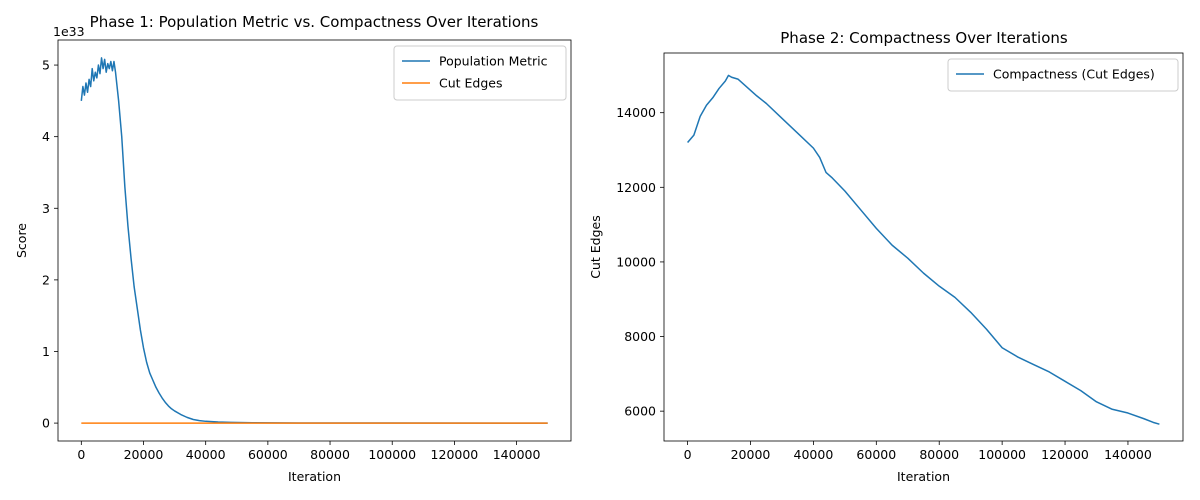 This screenshot has height=500, width=1200. What do you see at coordinates (471, 83) in the screenshot?
I see `legend-label: Cut Edges` at bounding box center [471, 83].